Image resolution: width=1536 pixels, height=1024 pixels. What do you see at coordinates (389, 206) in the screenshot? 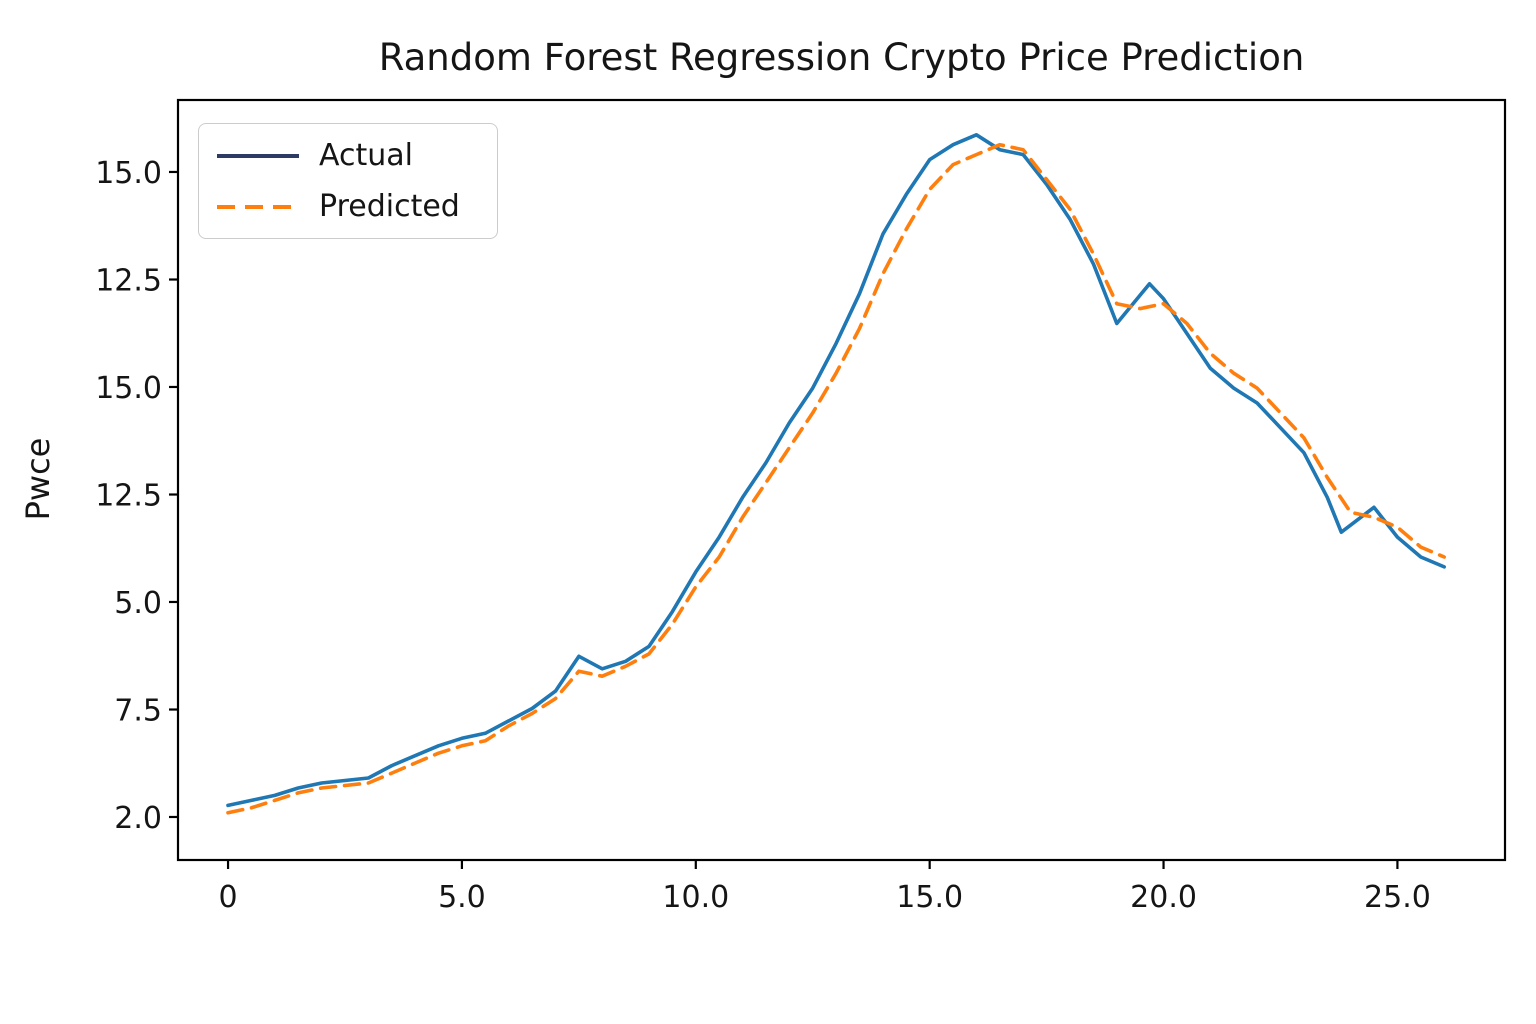
I see `legend-label-predicted: Predicted` at bounding box center [389, 206].